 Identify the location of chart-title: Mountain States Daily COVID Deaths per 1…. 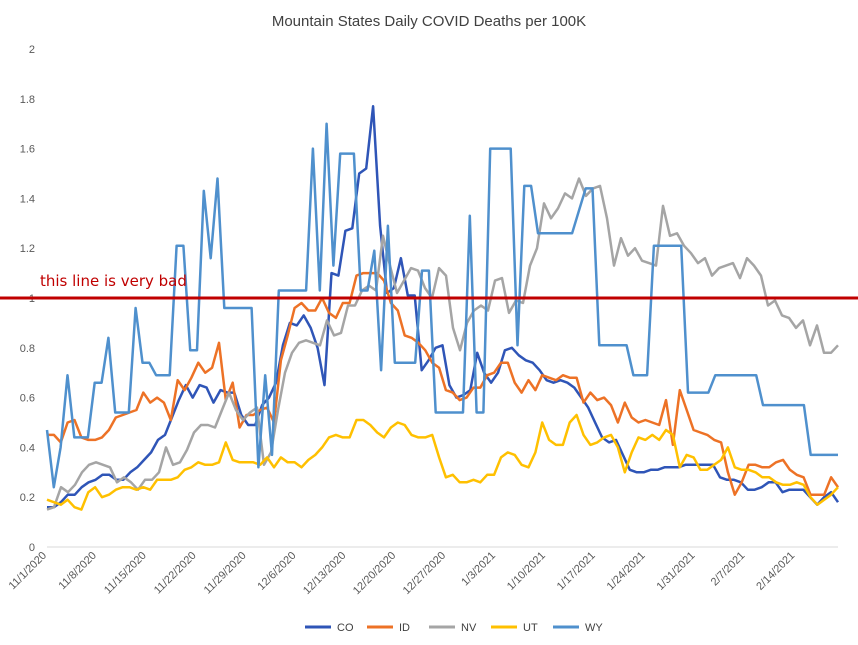
(429, 21).